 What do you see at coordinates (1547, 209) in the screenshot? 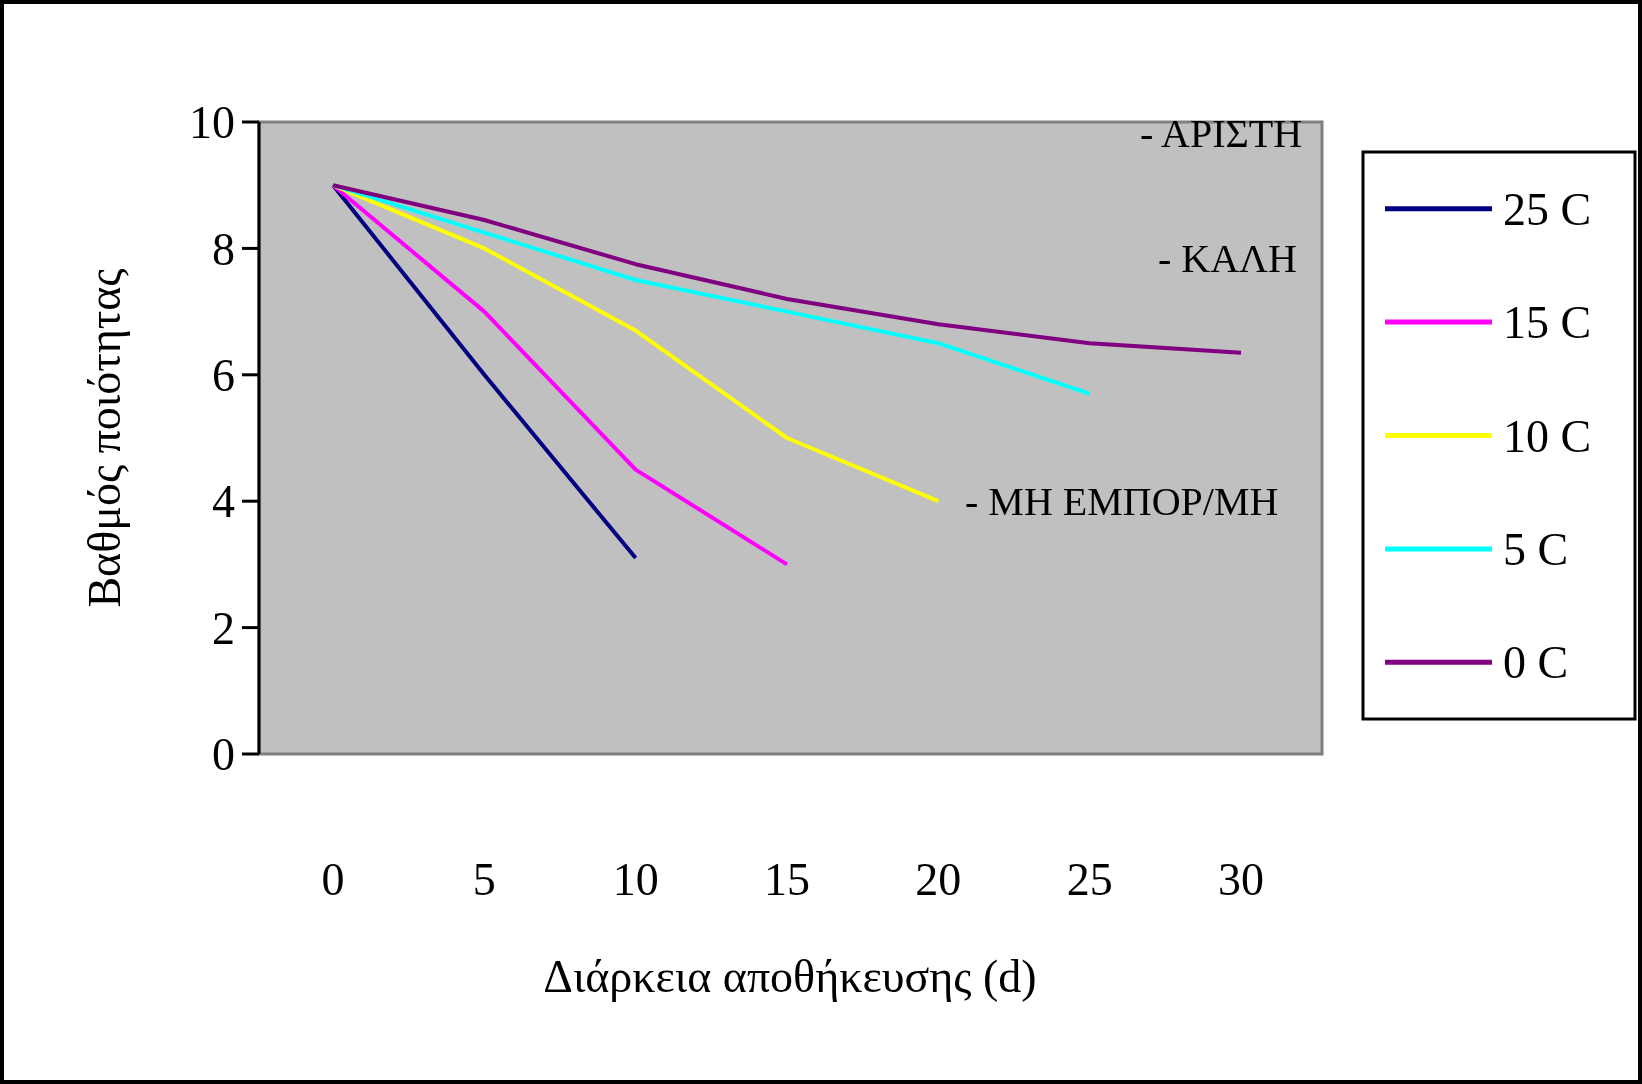
I see `legend-label: 25 C` at bounding box center [1547, 209].